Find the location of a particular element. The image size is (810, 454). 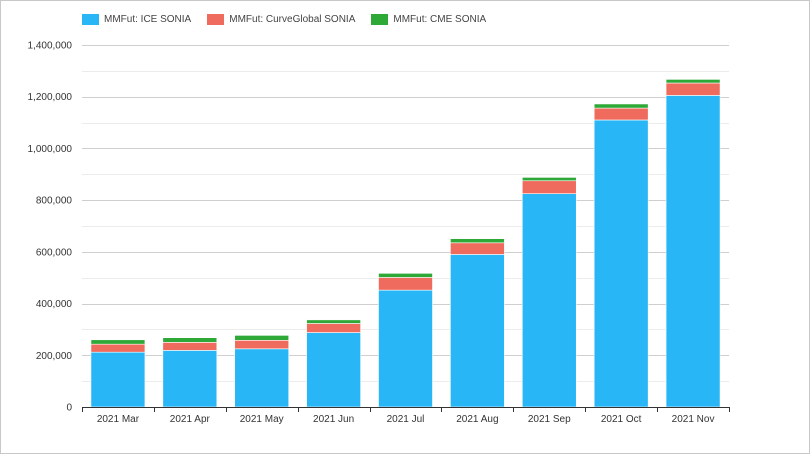

legend-label-curveglobal-sonia: MMFut: CurveGlobal SONIA is located at coordinates (292, 19).